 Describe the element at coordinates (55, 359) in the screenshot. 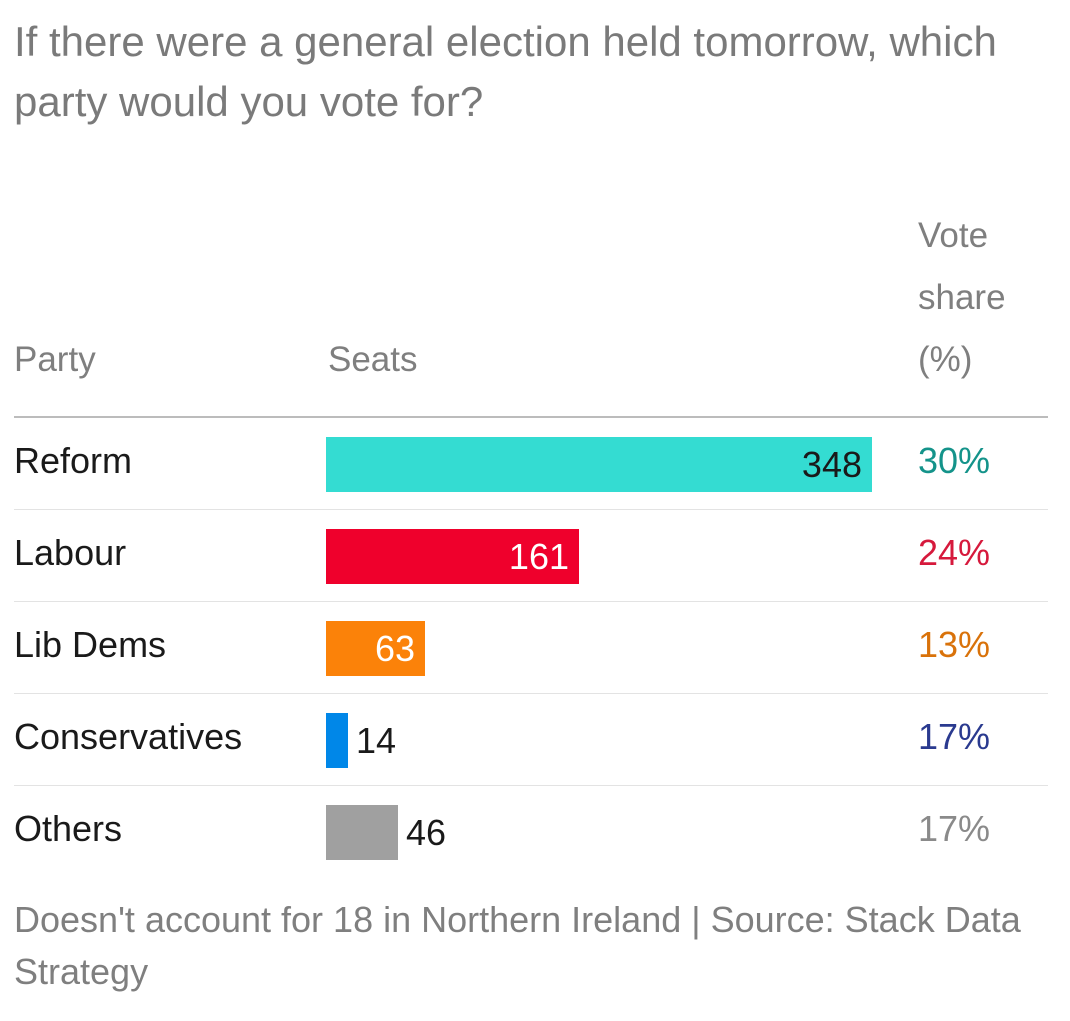

I see `column-header-party: Party` at that location.